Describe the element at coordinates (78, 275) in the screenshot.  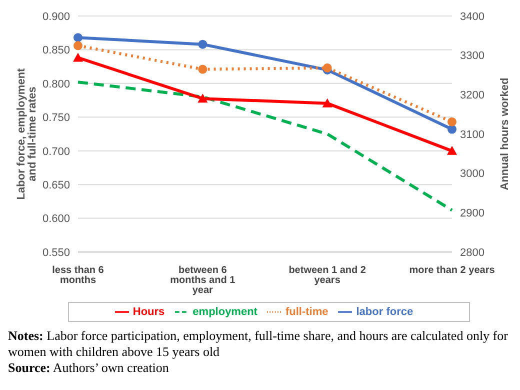
I see `x-tick-label: less than 6 months` at that location.